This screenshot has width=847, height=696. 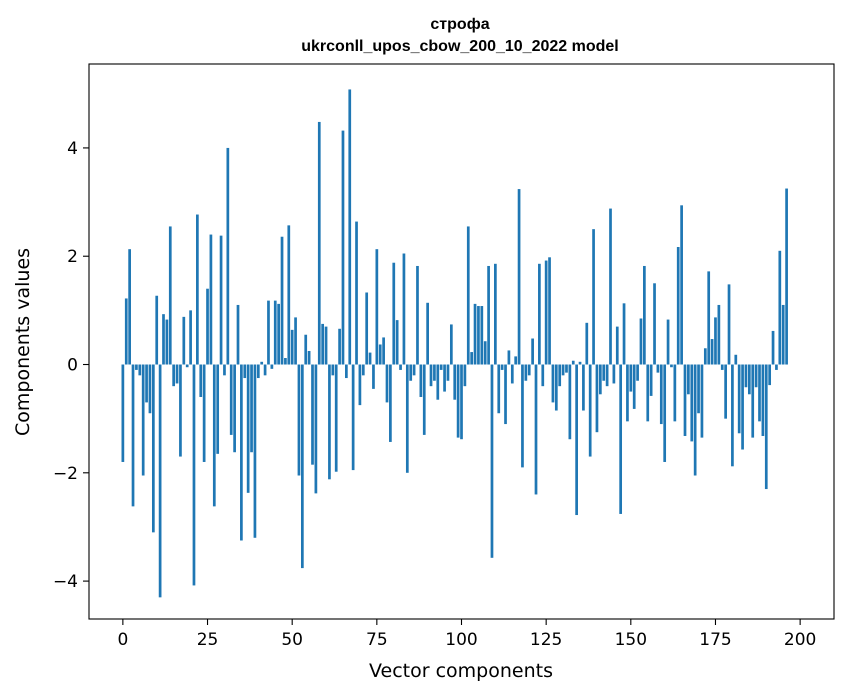 What do you see at coordinates (208, 640) in the screenshot?
I see `x-tick-label: 25` at bounding box center [208, 640].